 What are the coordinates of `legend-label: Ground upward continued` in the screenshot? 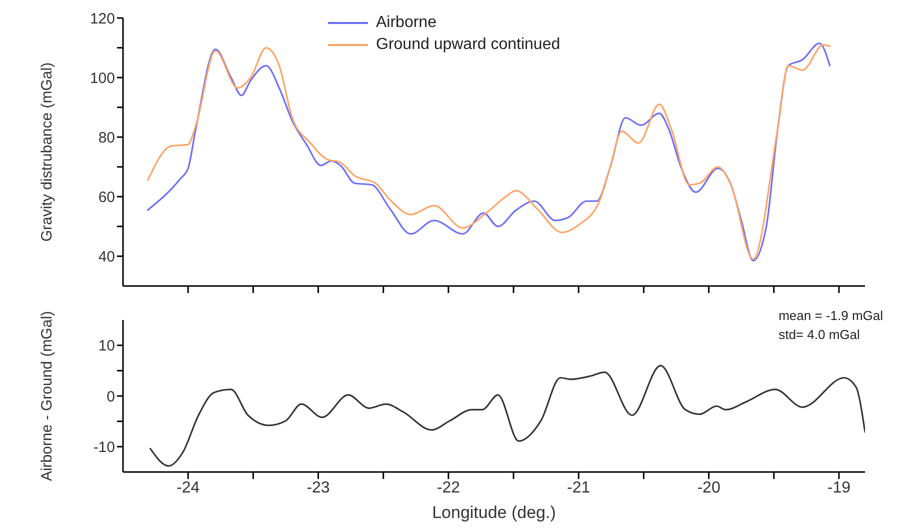 It's located at (468, 45).